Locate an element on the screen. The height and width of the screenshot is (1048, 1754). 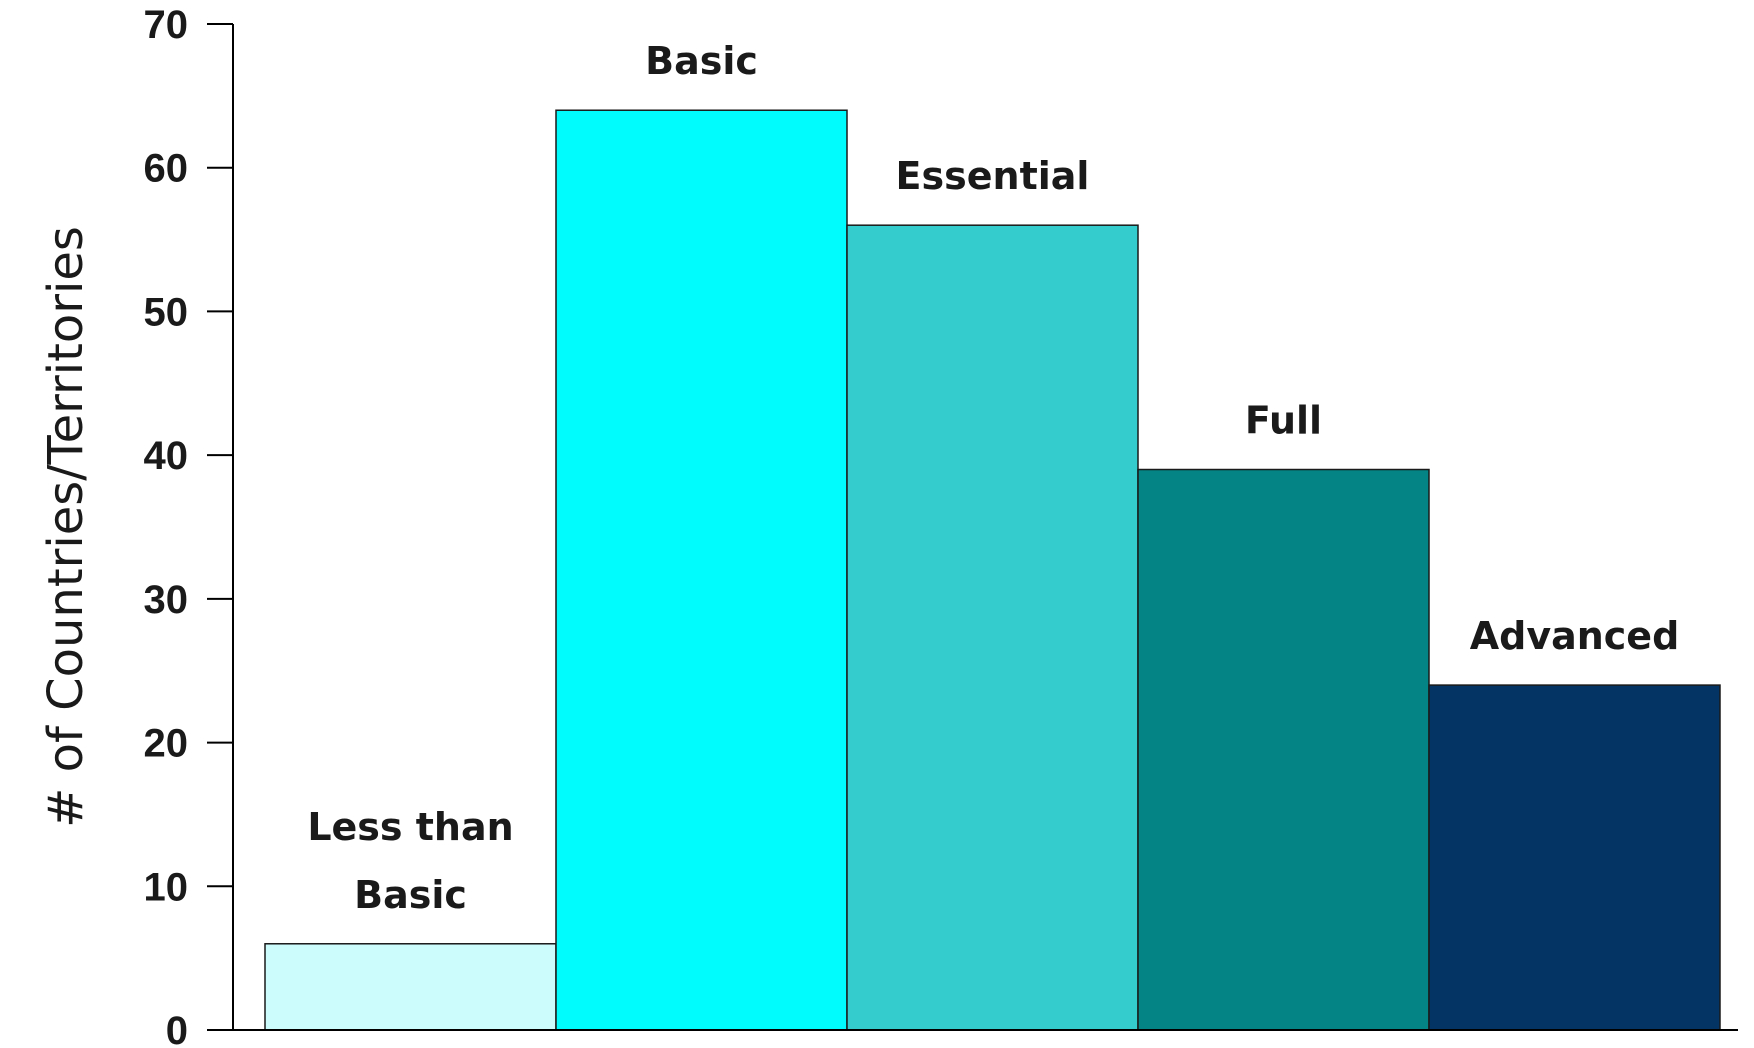
bar-category-label: Full is located at coordinates (1283, 421).